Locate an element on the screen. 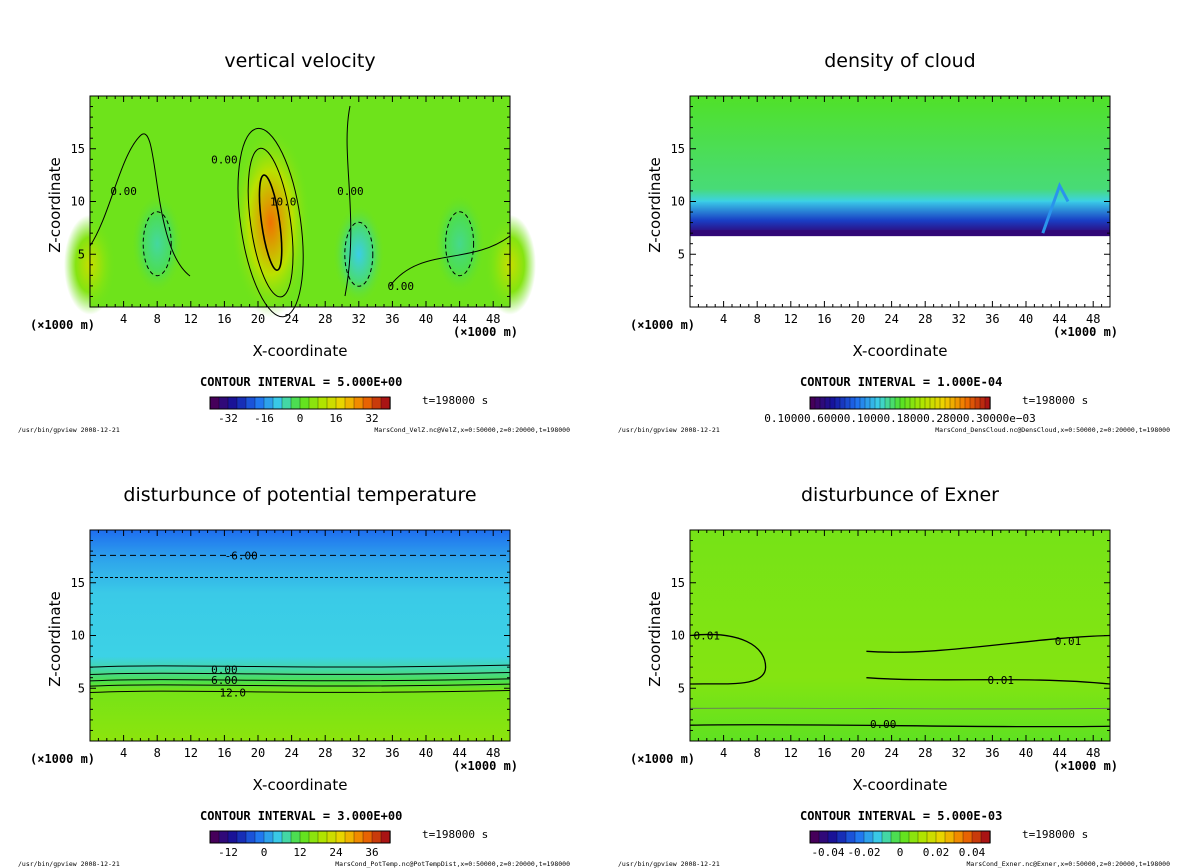  chart-title: disturbunce of Exner is located at coordinates (899, 495).